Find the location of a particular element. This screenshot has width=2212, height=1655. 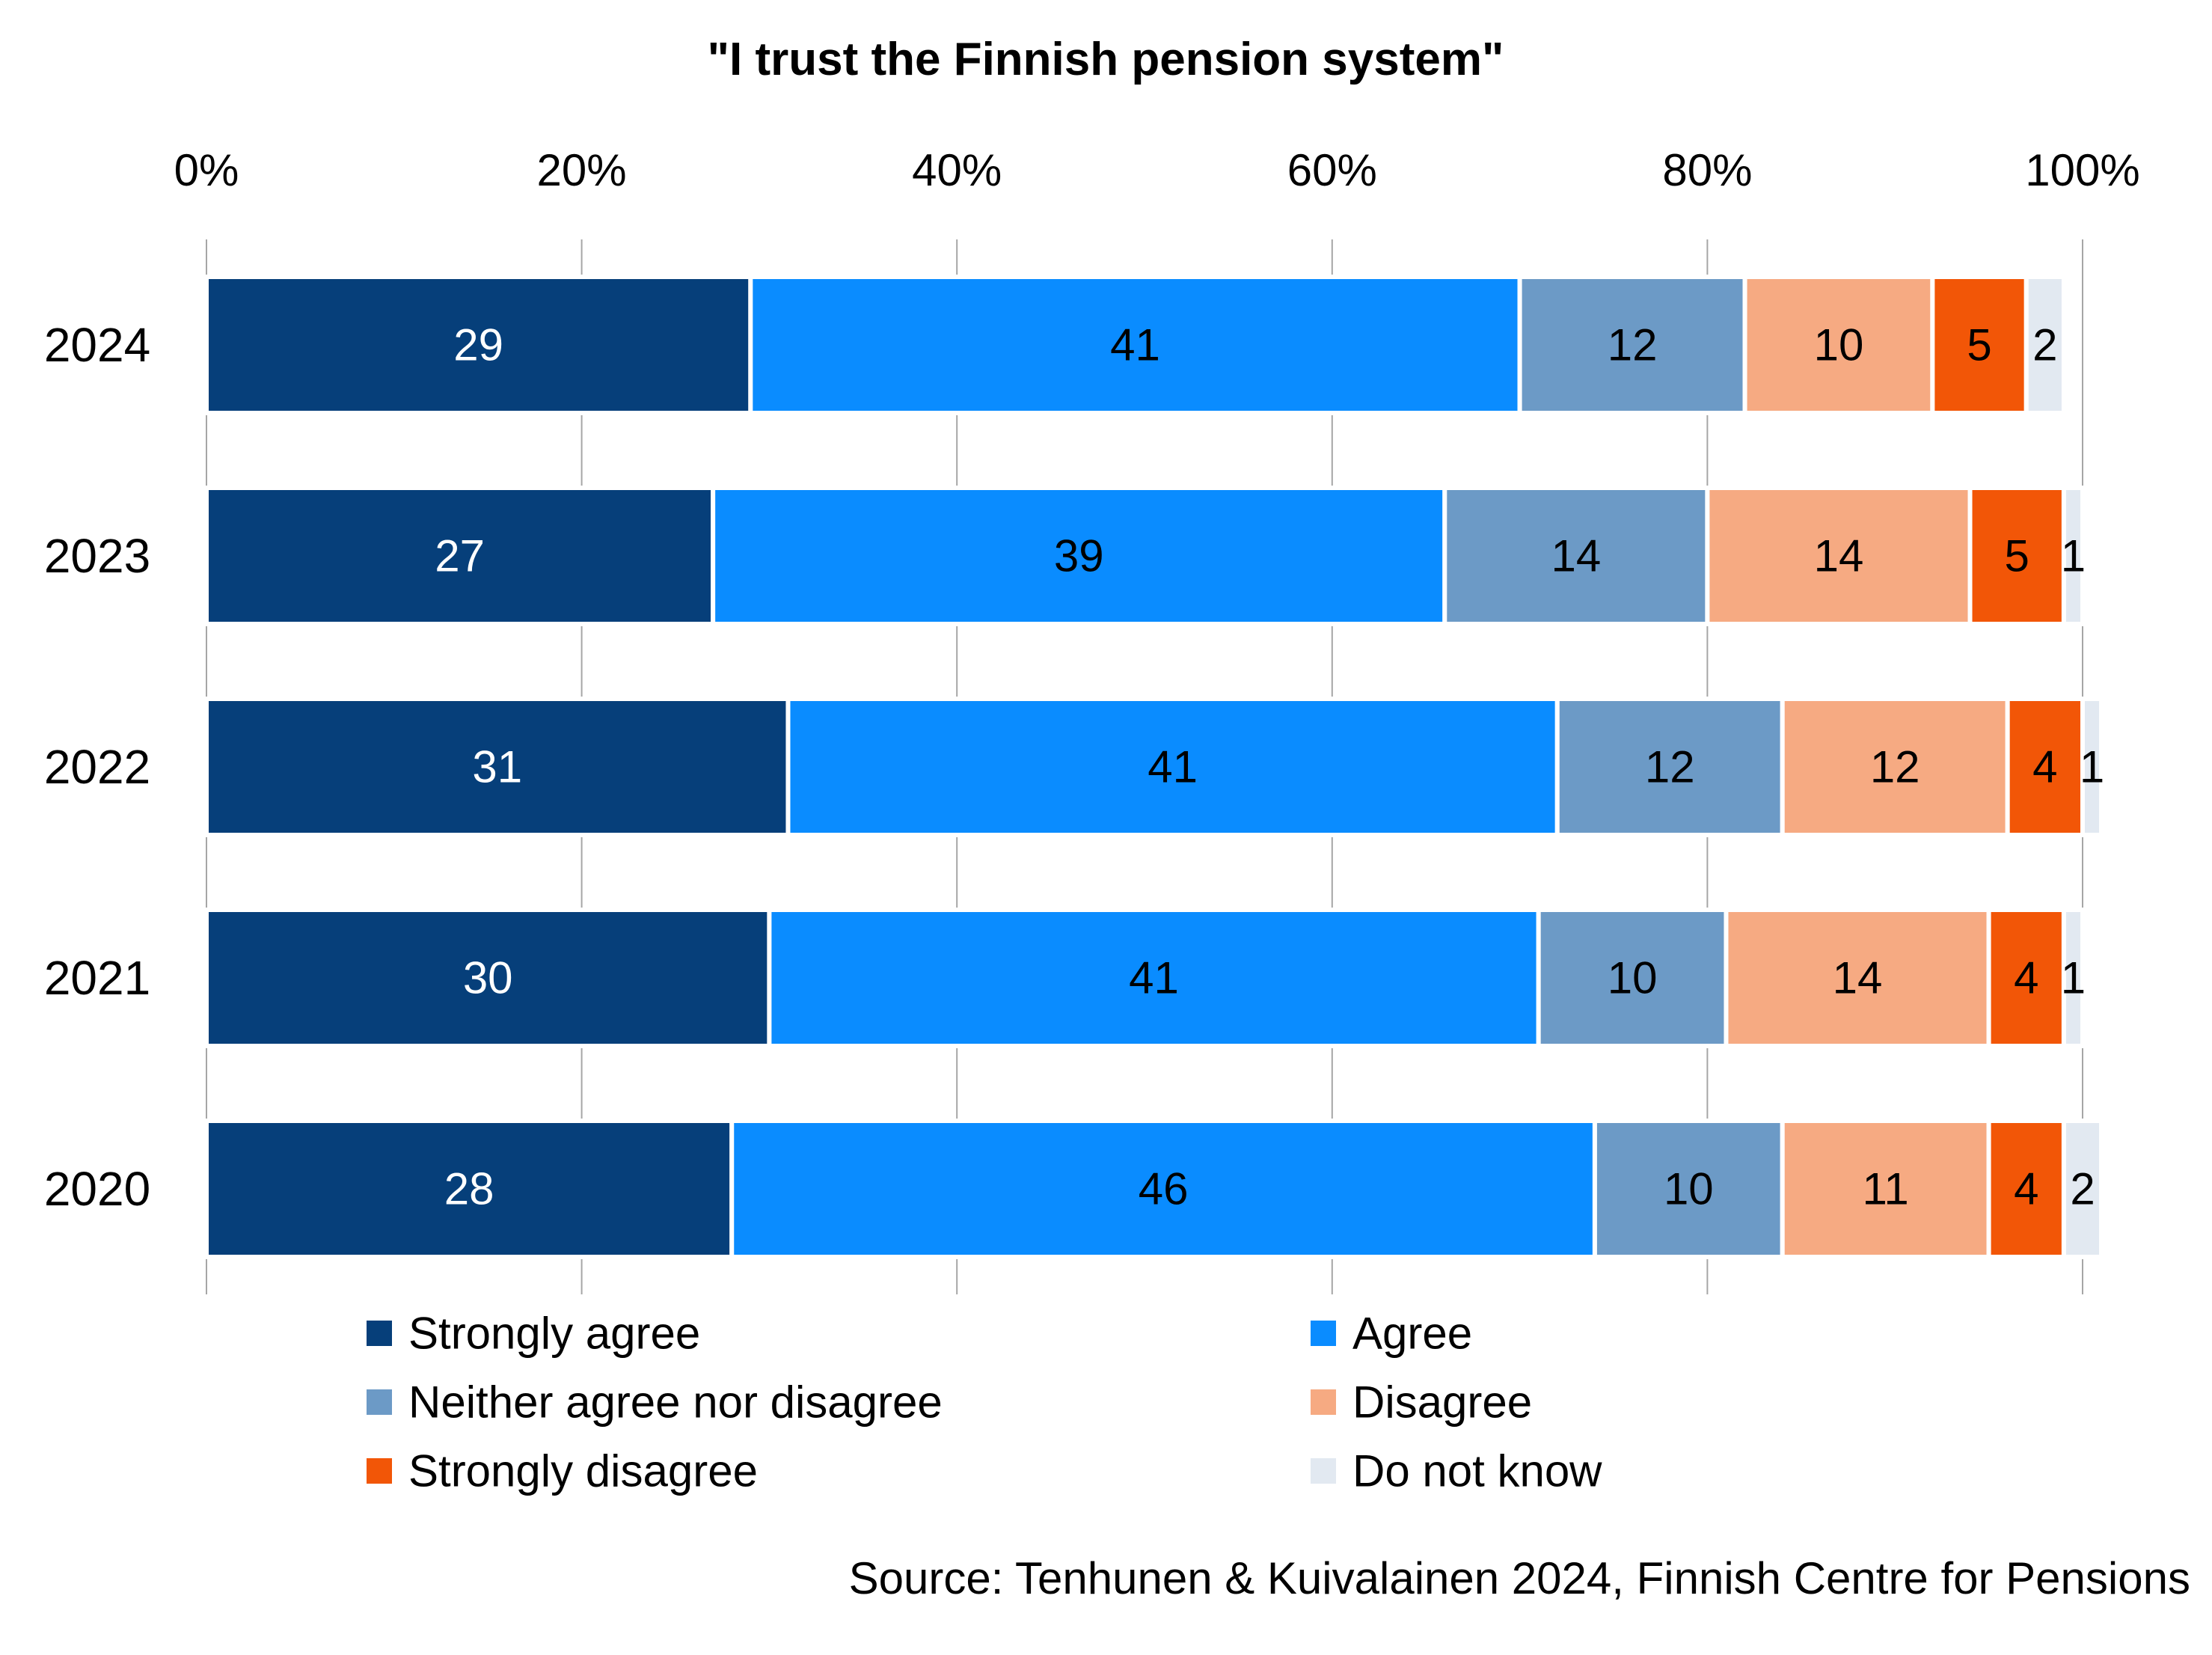

category-label: 2022 is located at coordinates (97, 767).